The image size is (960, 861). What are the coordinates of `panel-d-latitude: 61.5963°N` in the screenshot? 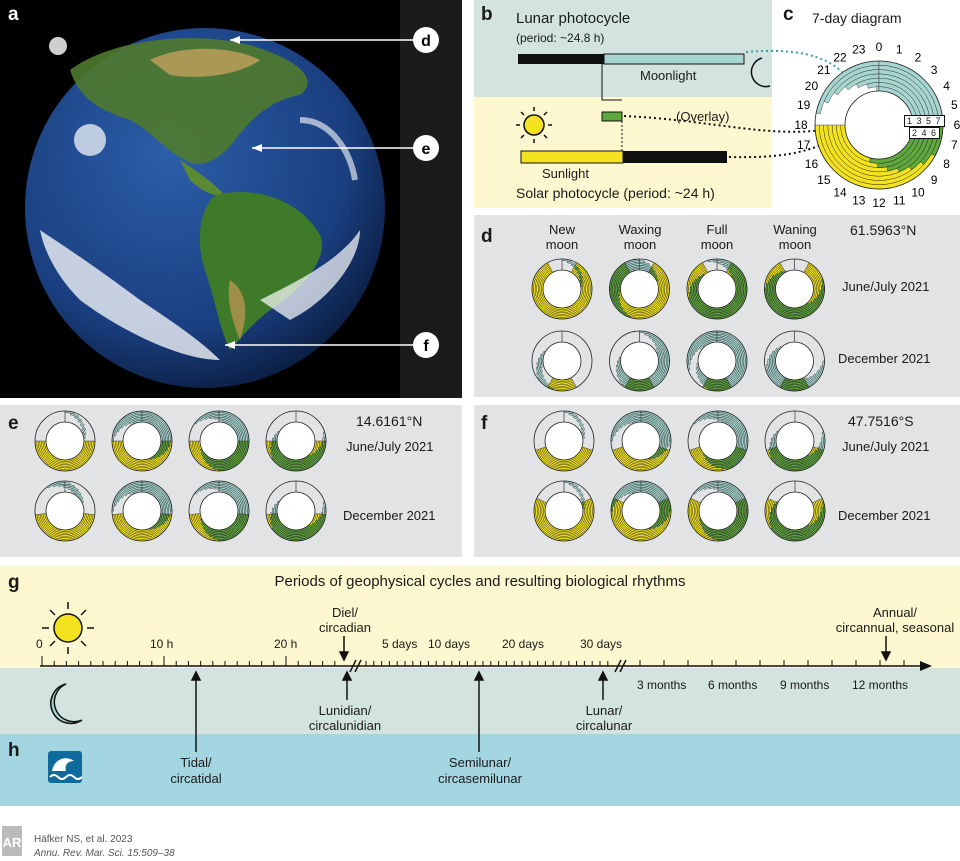 It's located at (883, 230).